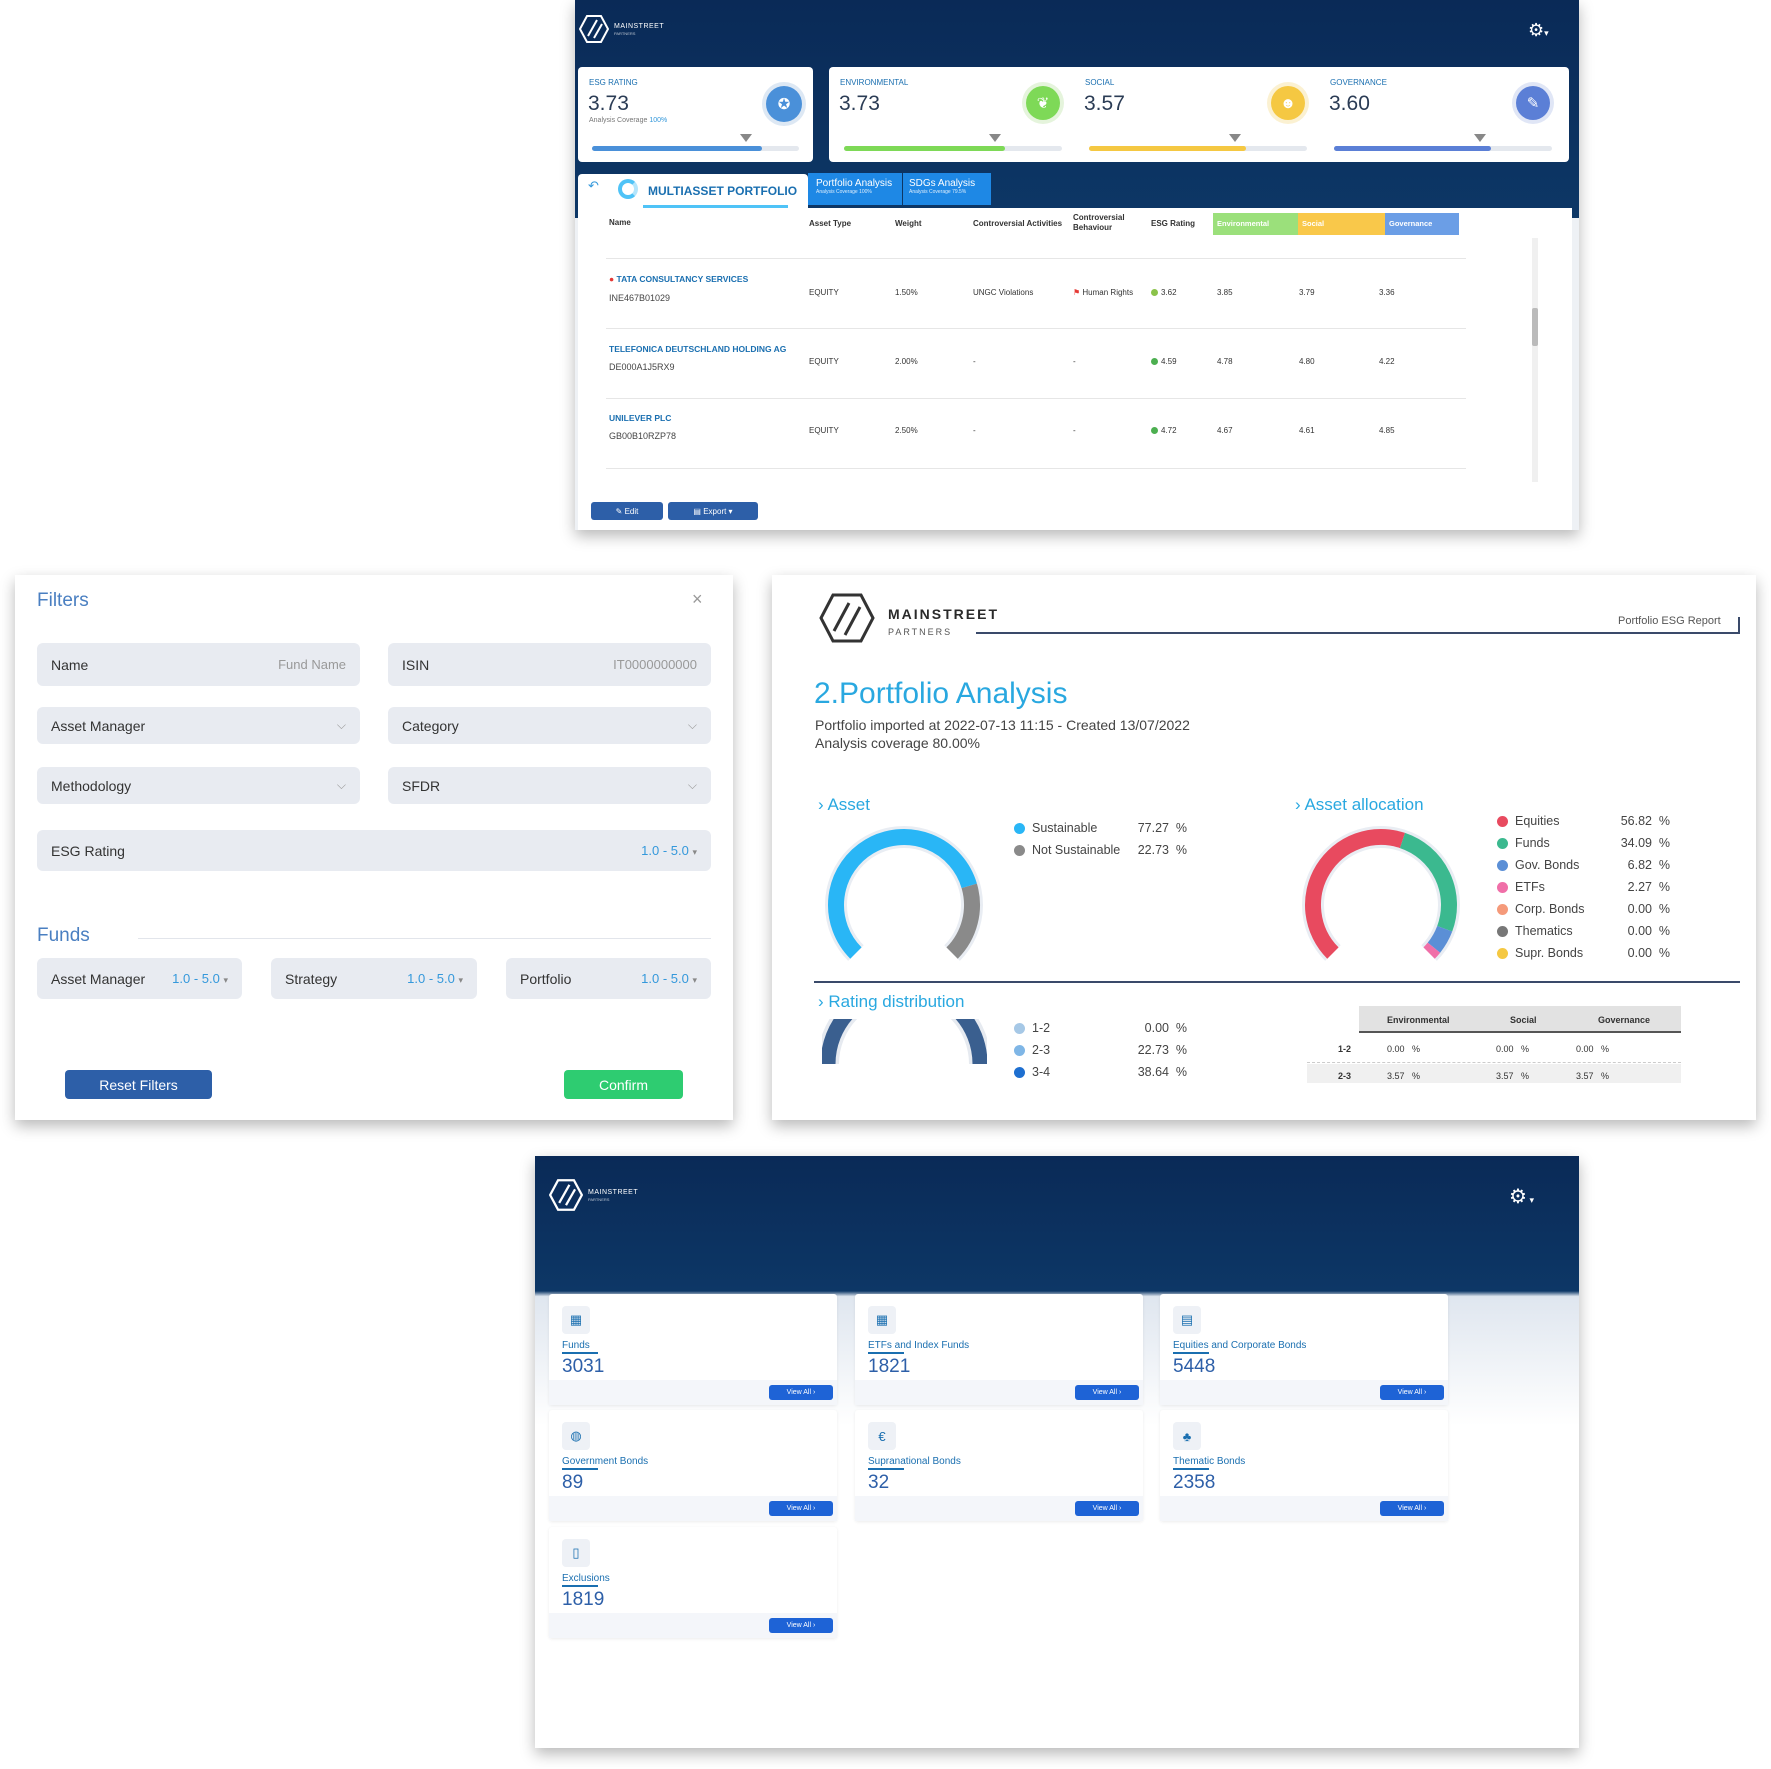  What do you see at coordinates (693, 1349) in the screenshot?
I see `catalog-card: ▦ Funds 3031 View All ›` at bounding box center [693, 1349].